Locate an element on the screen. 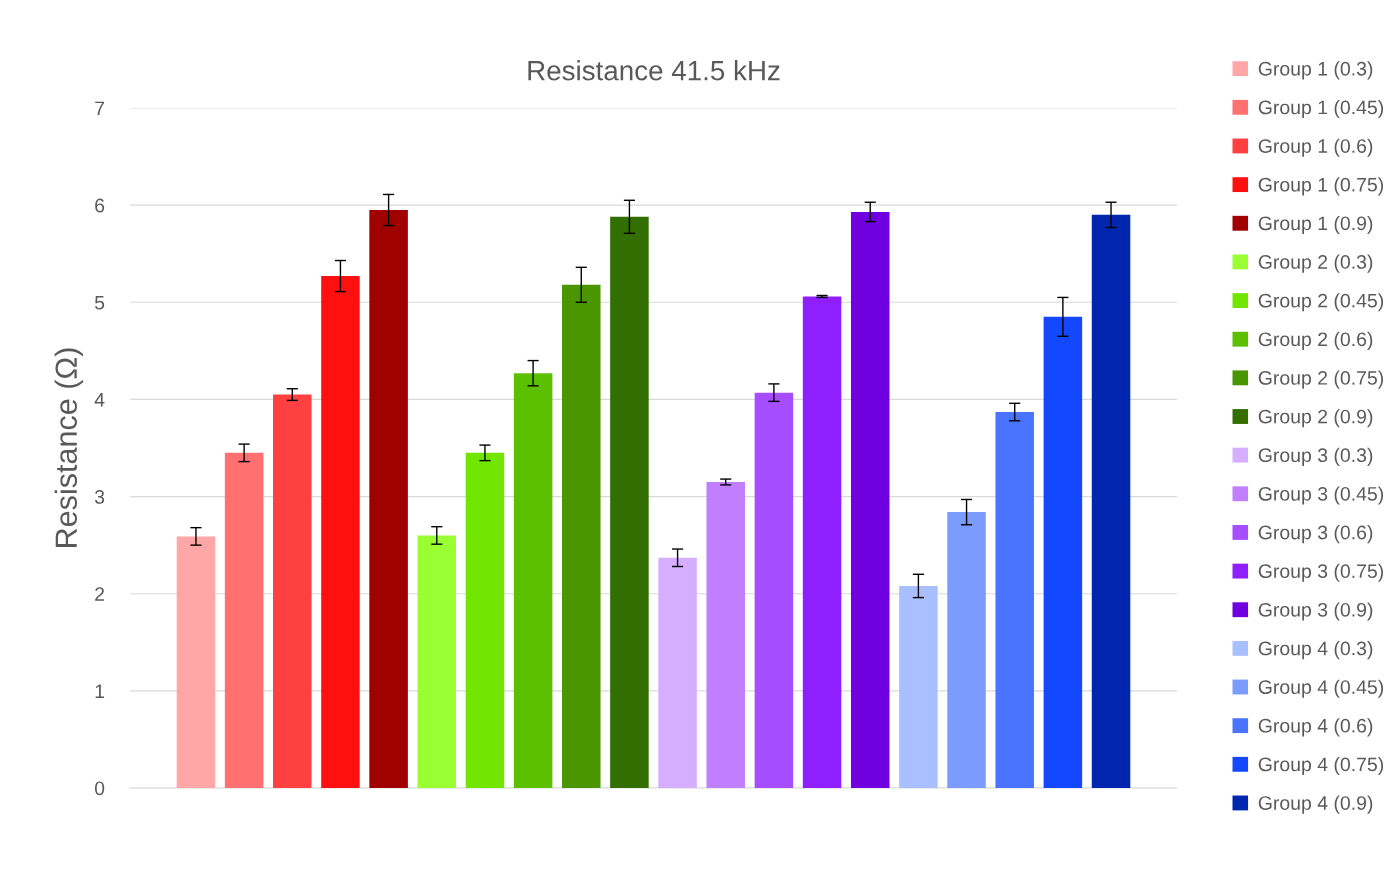 This screenshot has width=1398, height=875. y-tick-label: 1 is located at coordinates (100, 691).